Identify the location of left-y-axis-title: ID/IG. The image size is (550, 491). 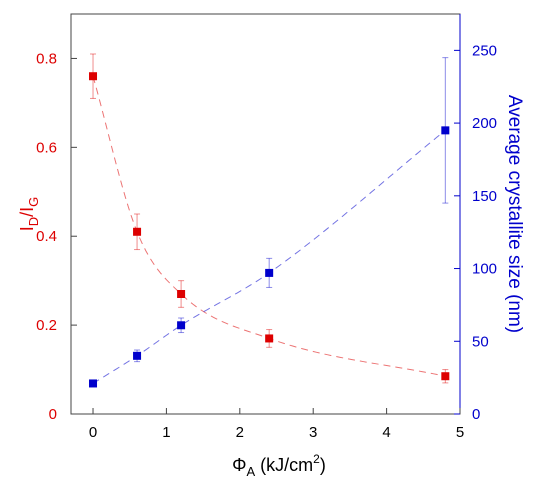
(29, 214).